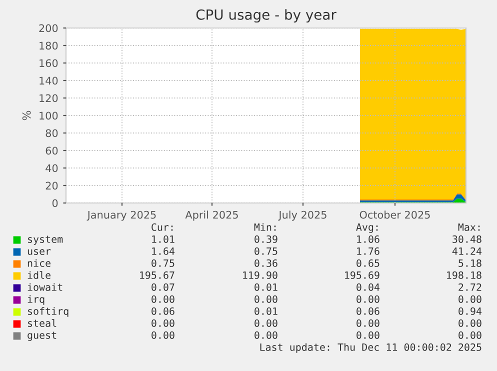 The height and width of the screenshot is (371, 497). What do you see at coordinates (121, 215) in the screenshot?
I see `x-tick-label: January 2025` at bounding box center [121, 215].